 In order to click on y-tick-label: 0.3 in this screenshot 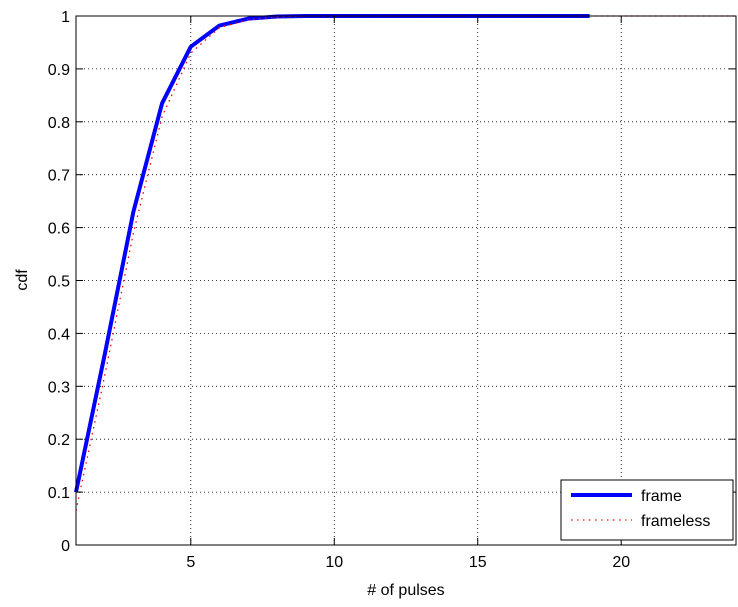, I will do `click(59, 387)`.